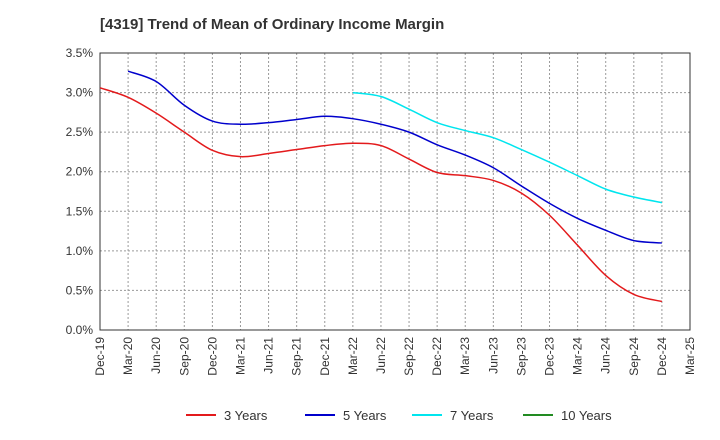 Image resolution: width=720 pixels, height=440 pixels. I want to click on x-tick-label: Jun-22, so click(381, 355).